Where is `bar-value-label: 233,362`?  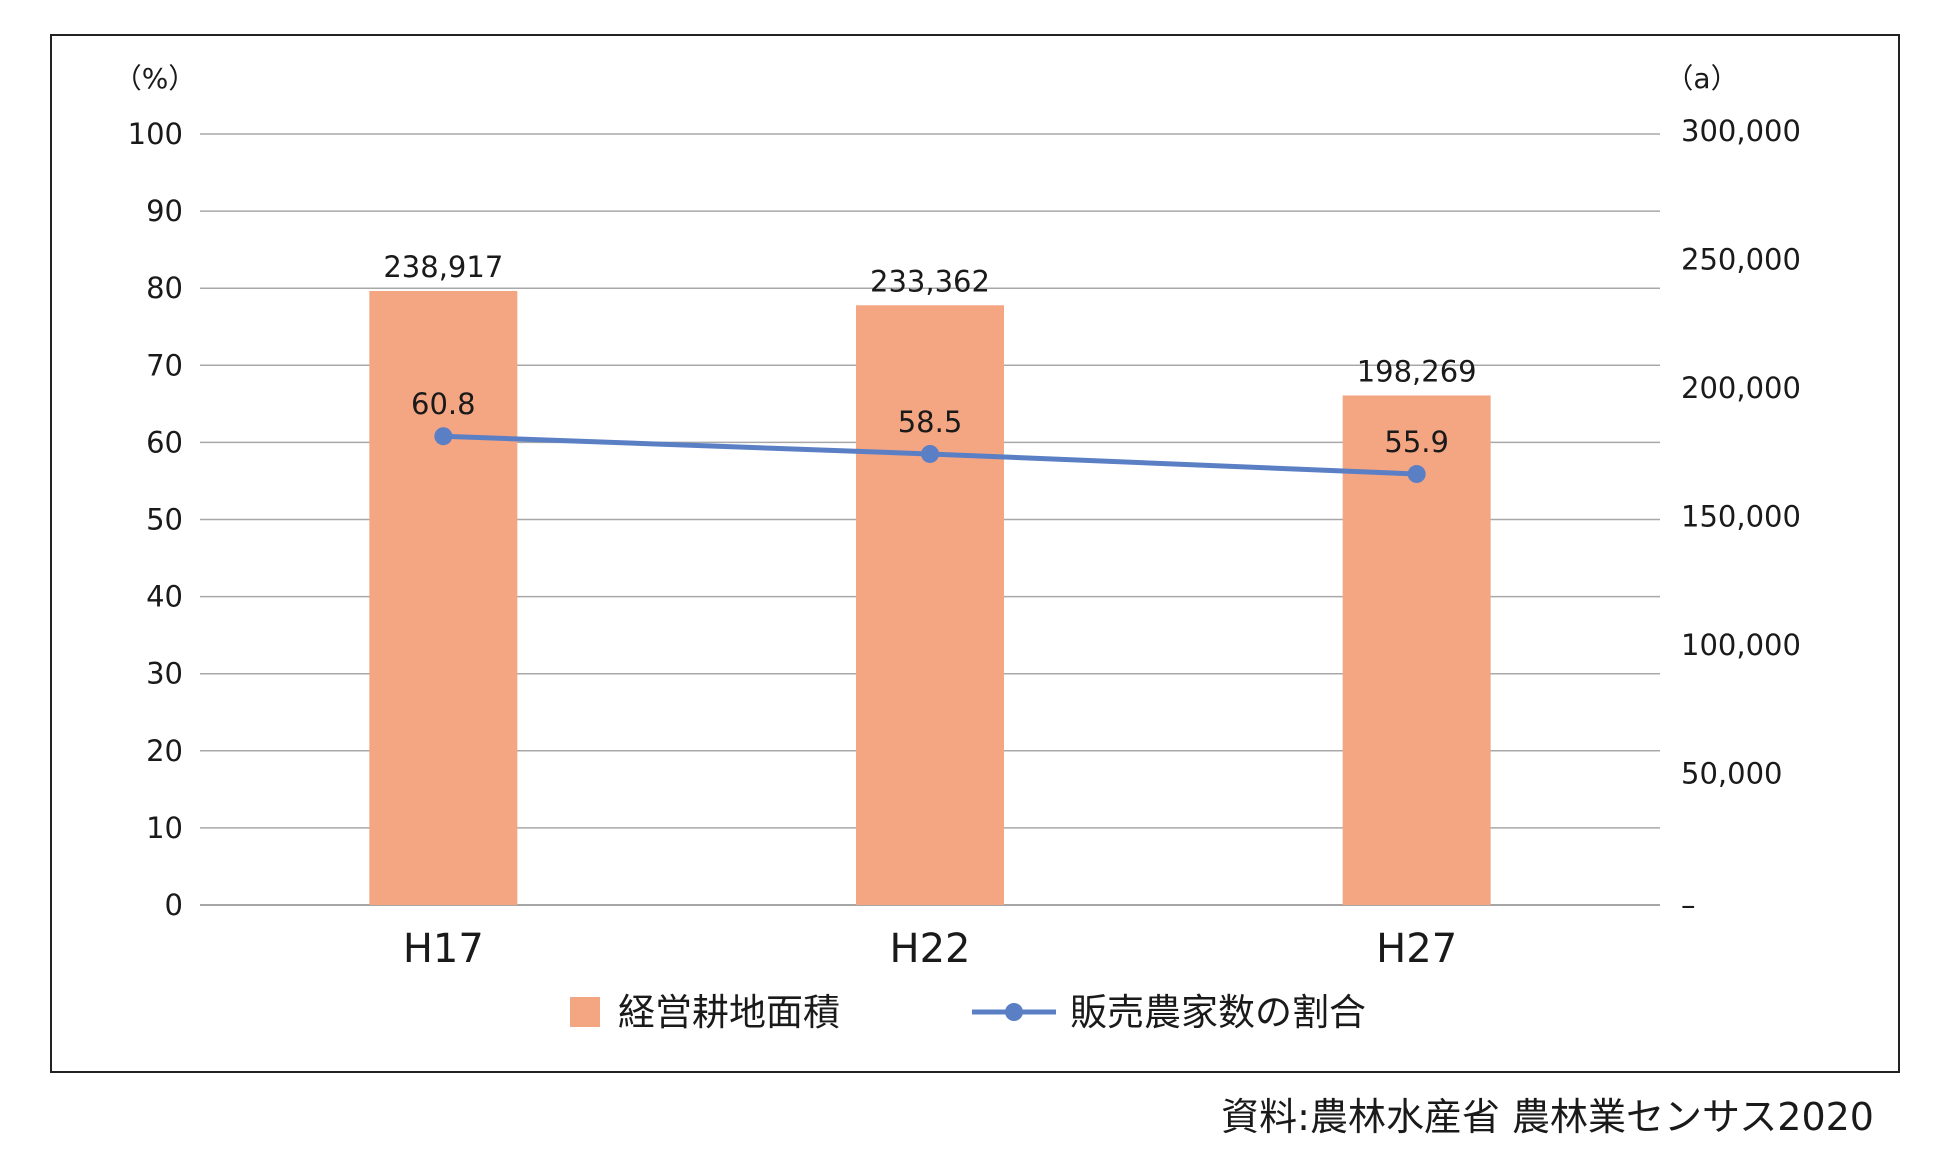
bar-value-label: 233,362 is located at coordinates (930, 281).